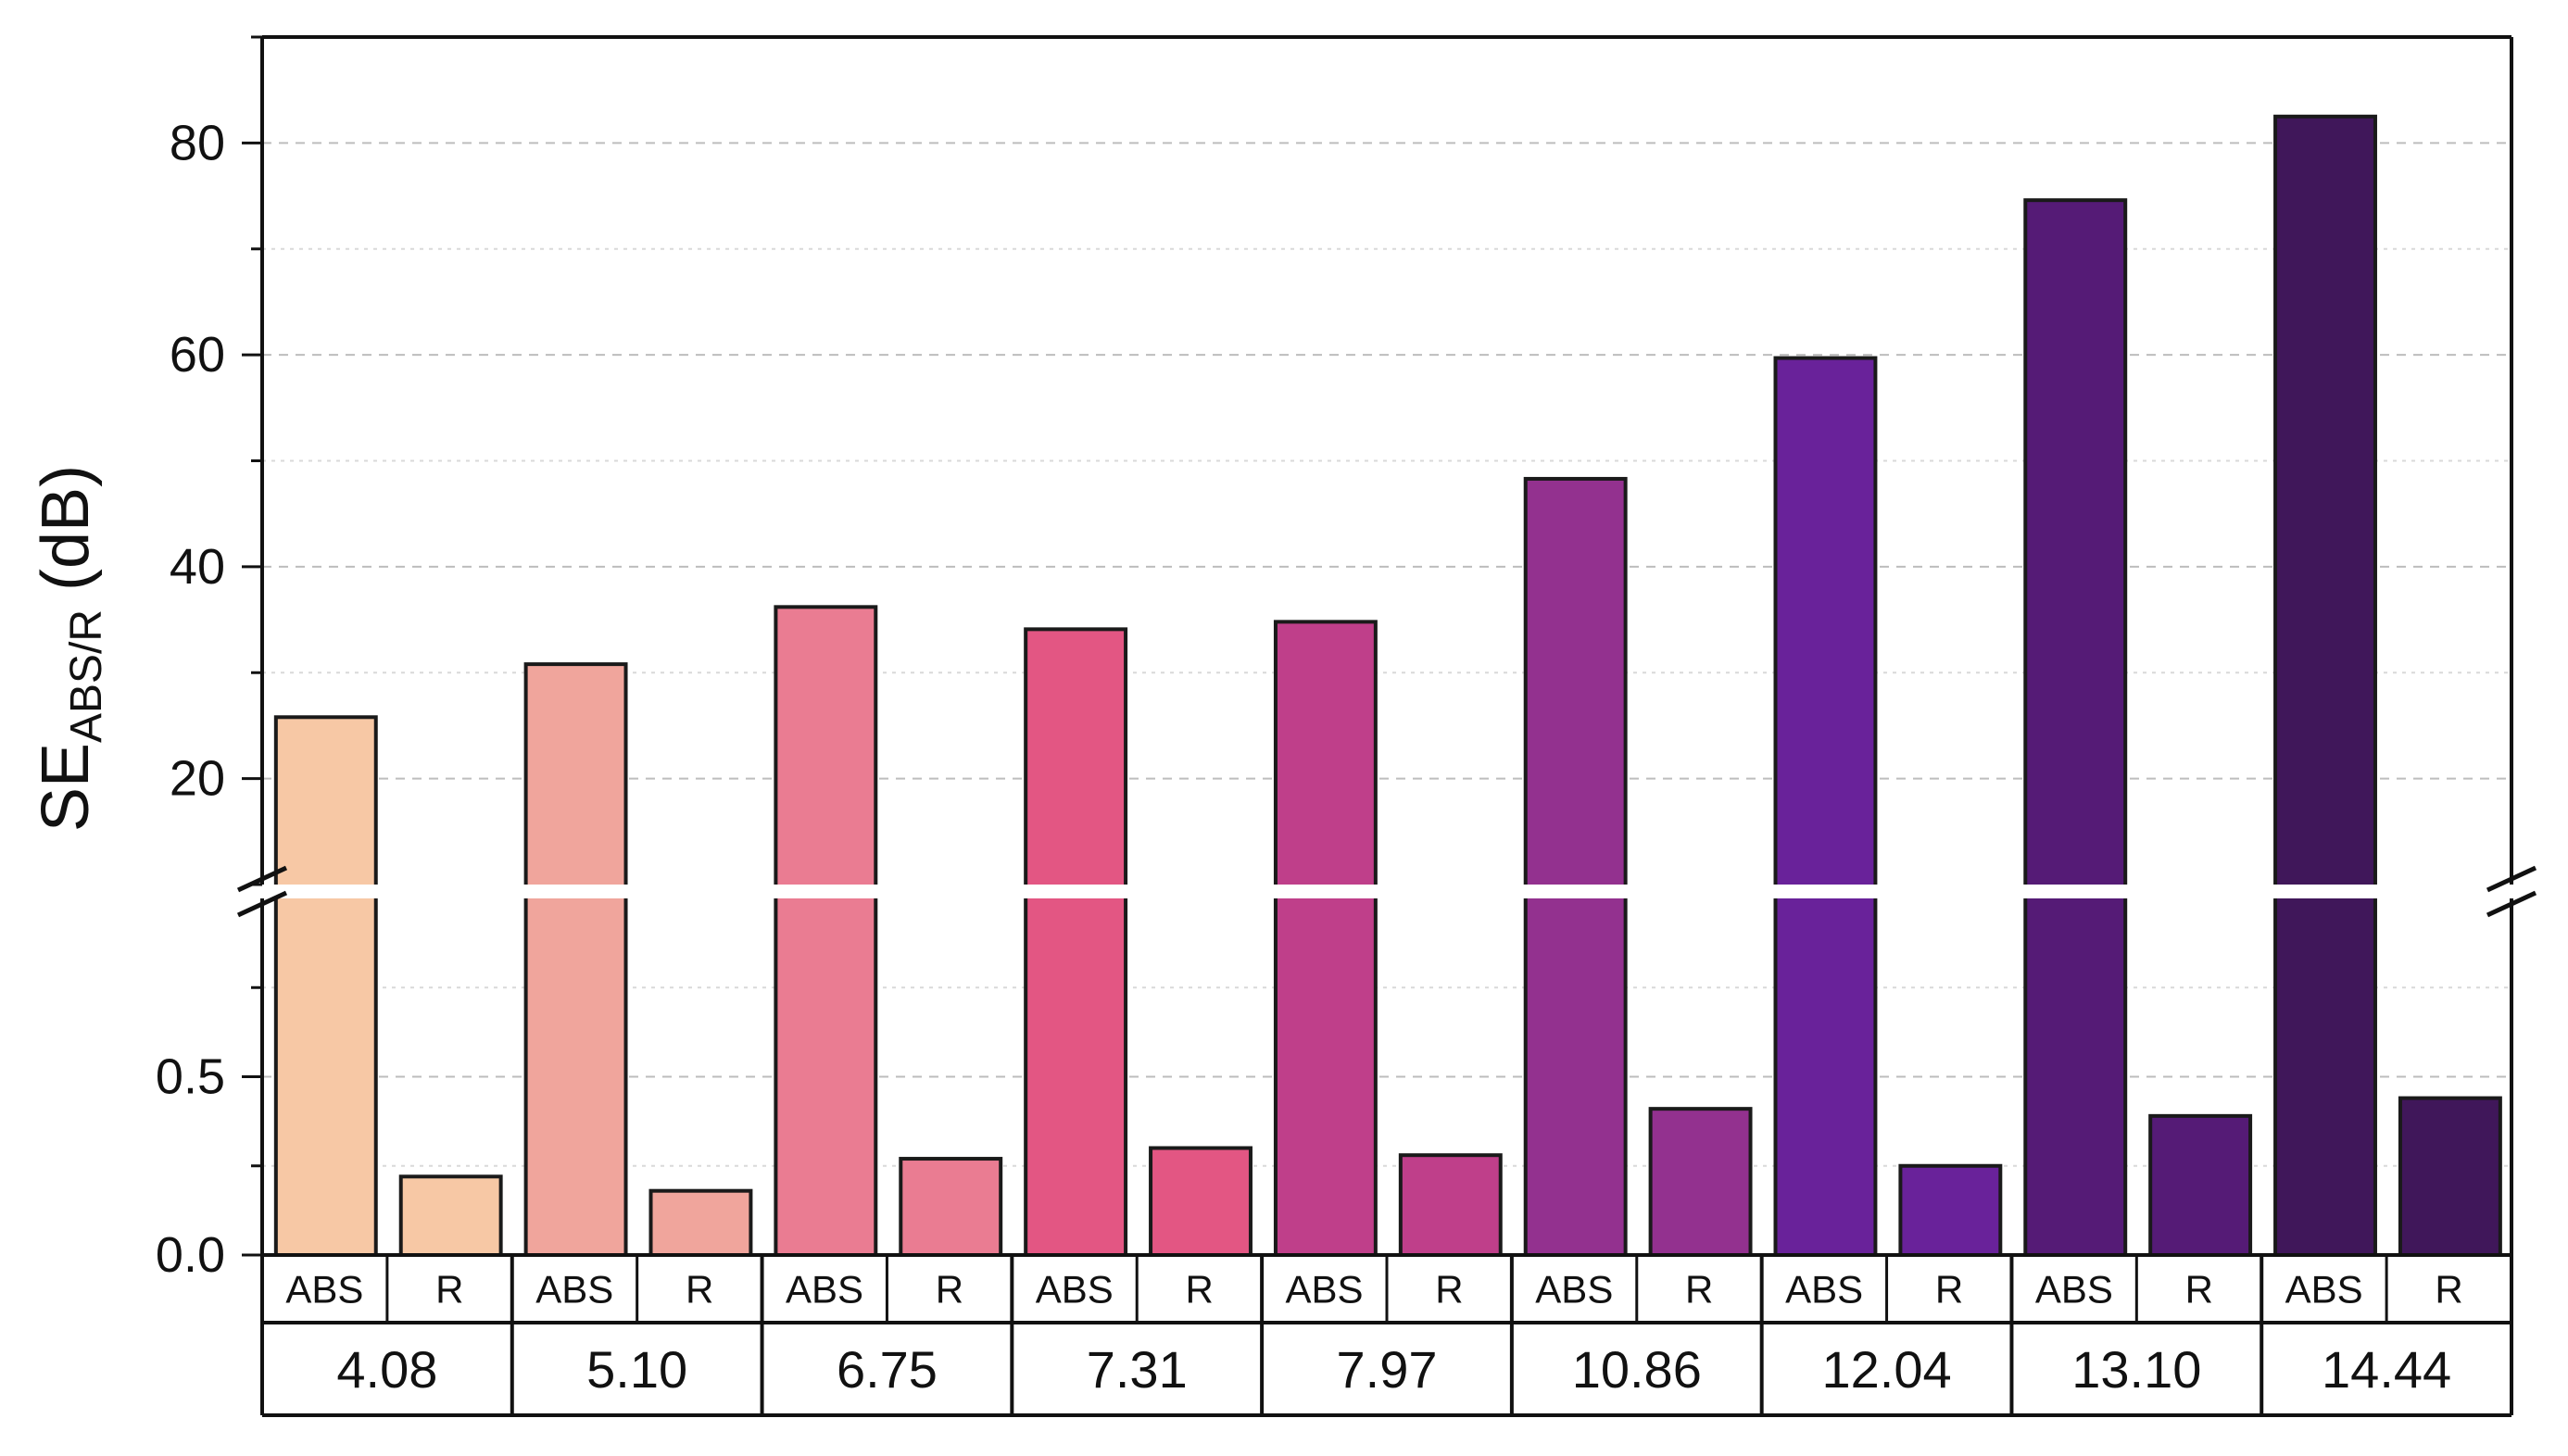 Image resolution: width=2568 pixels, height=1456 pixels. I want to click on bar-abs-12.04, so click(1826, 806).